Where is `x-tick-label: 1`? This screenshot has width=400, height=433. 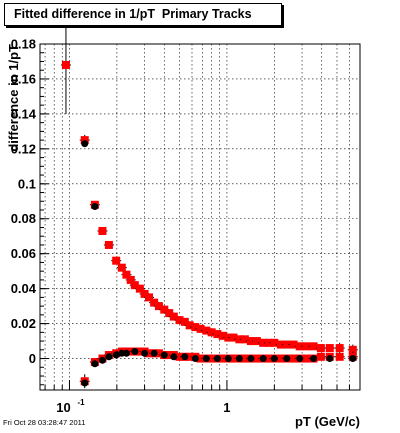 x-tick-label: 1 is located at coordinates (226, 407).